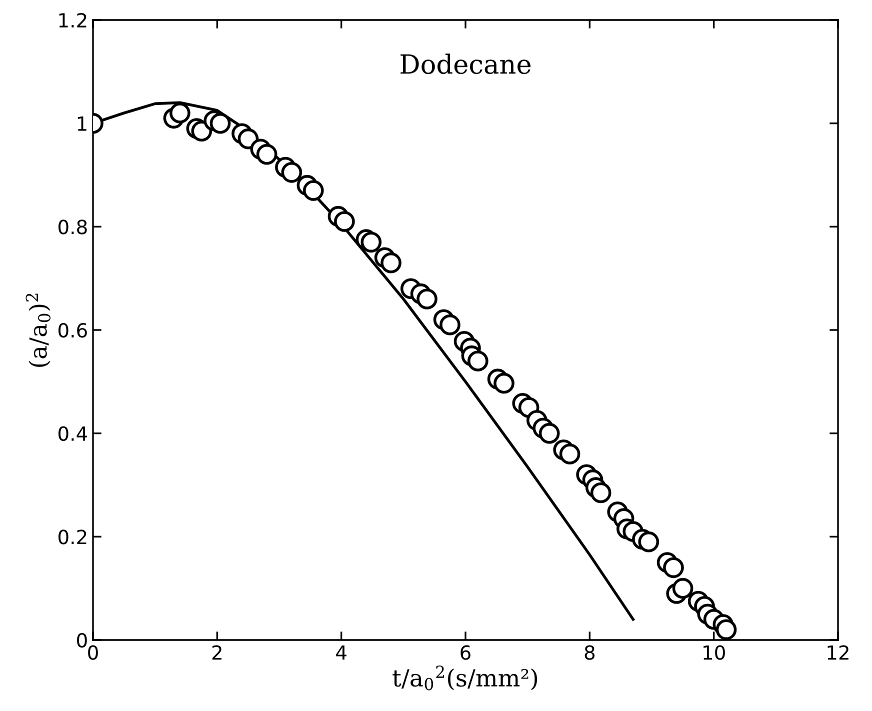 The height and width of the screenshot is (711, 872). Describe the element at coordinates (217, 652) in the screenshot. I see `x-tick-label: 2` at that location.